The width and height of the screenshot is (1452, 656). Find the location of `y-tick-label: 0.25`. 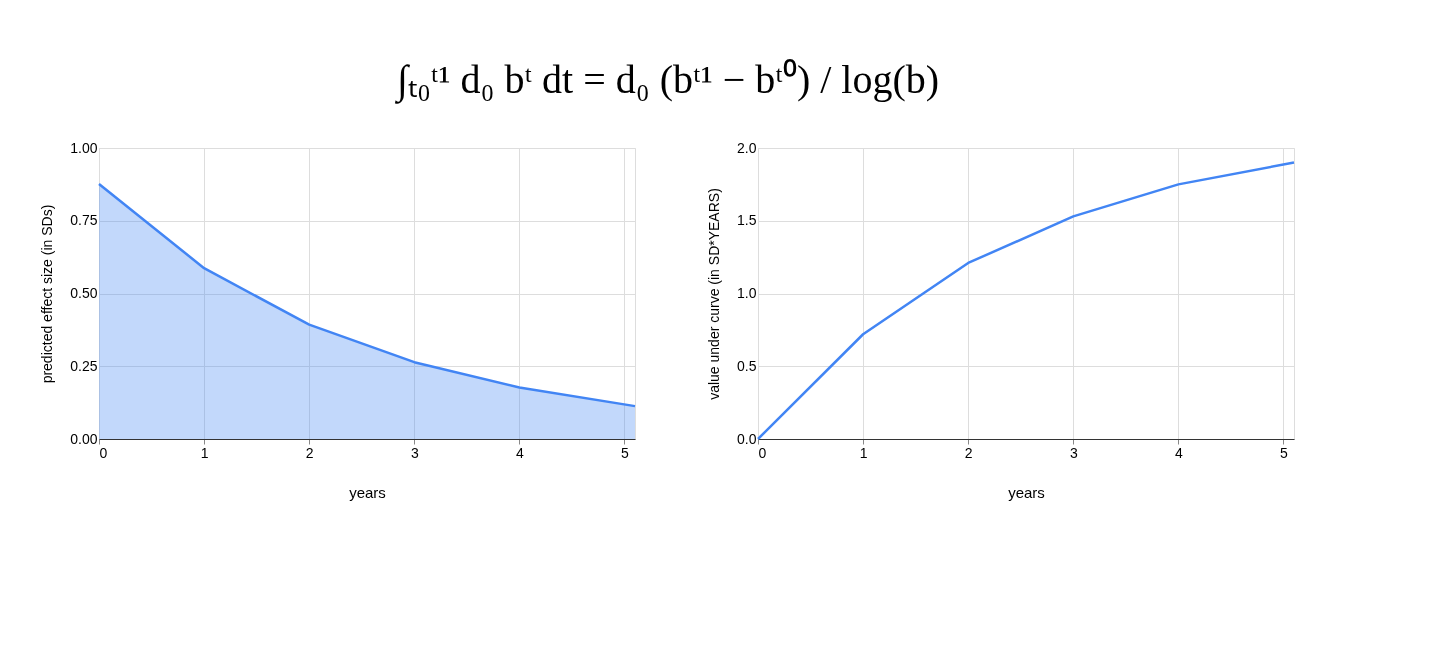

y-tick-label: 0.25 is located at coordinates (84, 365).